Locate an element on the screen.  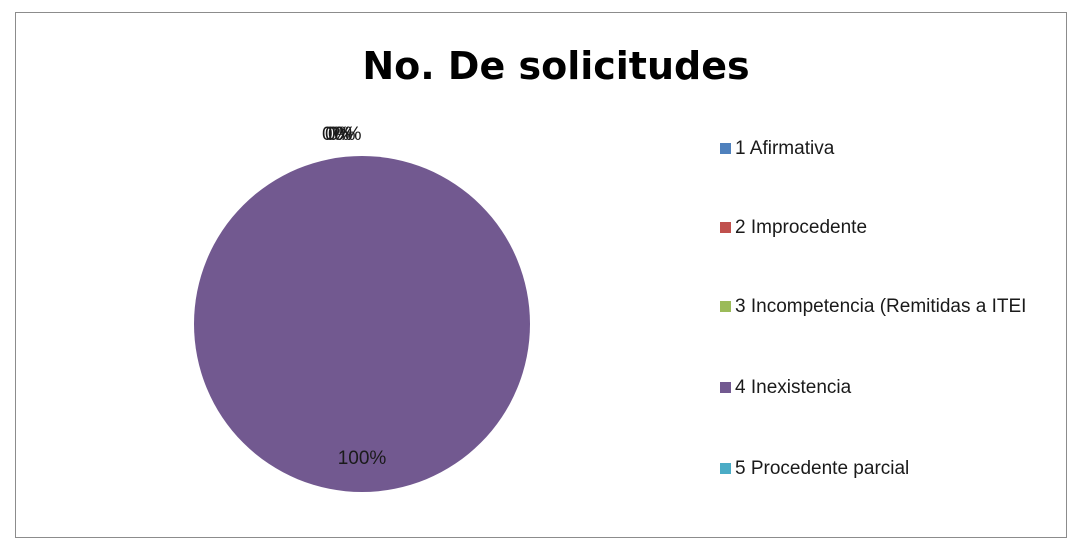
data-label-4-inexistencia: 100% is located at coordinates (362, 458).